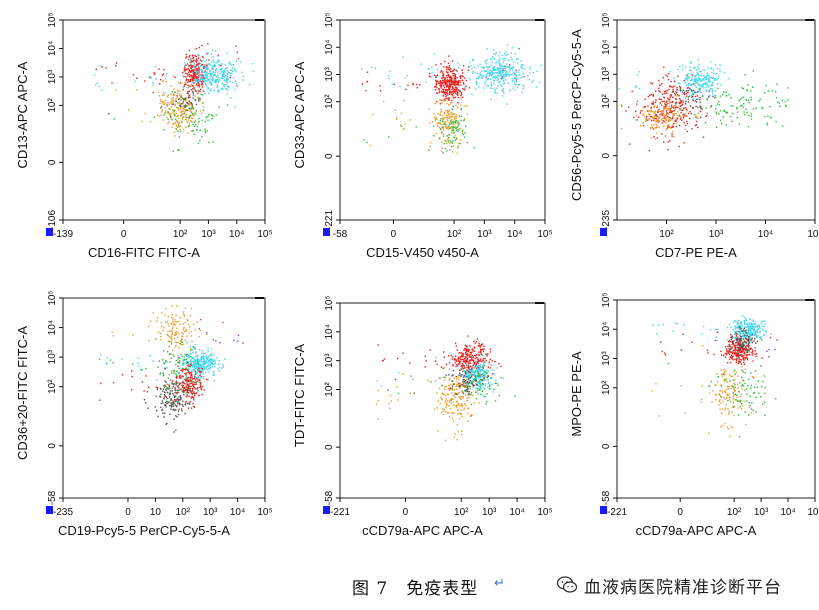  I want to click on y-tick-label: 10³, so click(52, 356).